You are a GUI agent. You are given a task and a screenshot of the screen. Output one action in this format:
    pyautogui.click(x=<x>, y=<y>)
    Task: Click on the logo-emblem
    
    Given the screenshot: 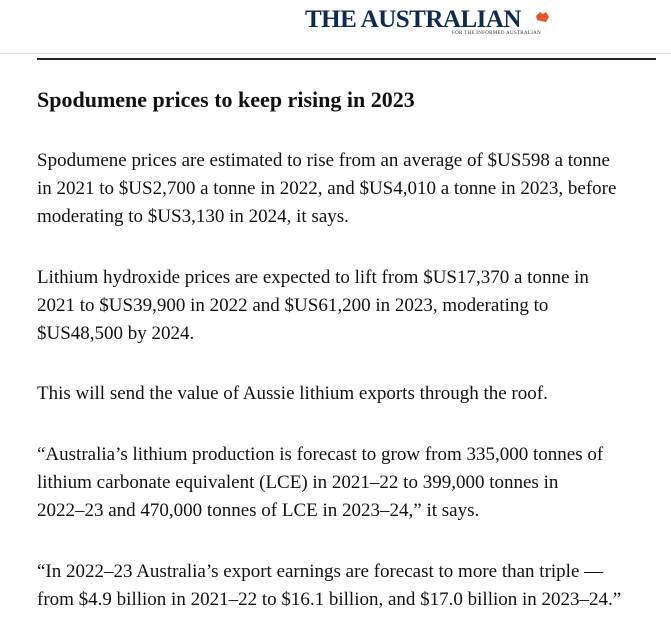 What is the action you would take?
    pyautogui.click(x=542, y=17)
    